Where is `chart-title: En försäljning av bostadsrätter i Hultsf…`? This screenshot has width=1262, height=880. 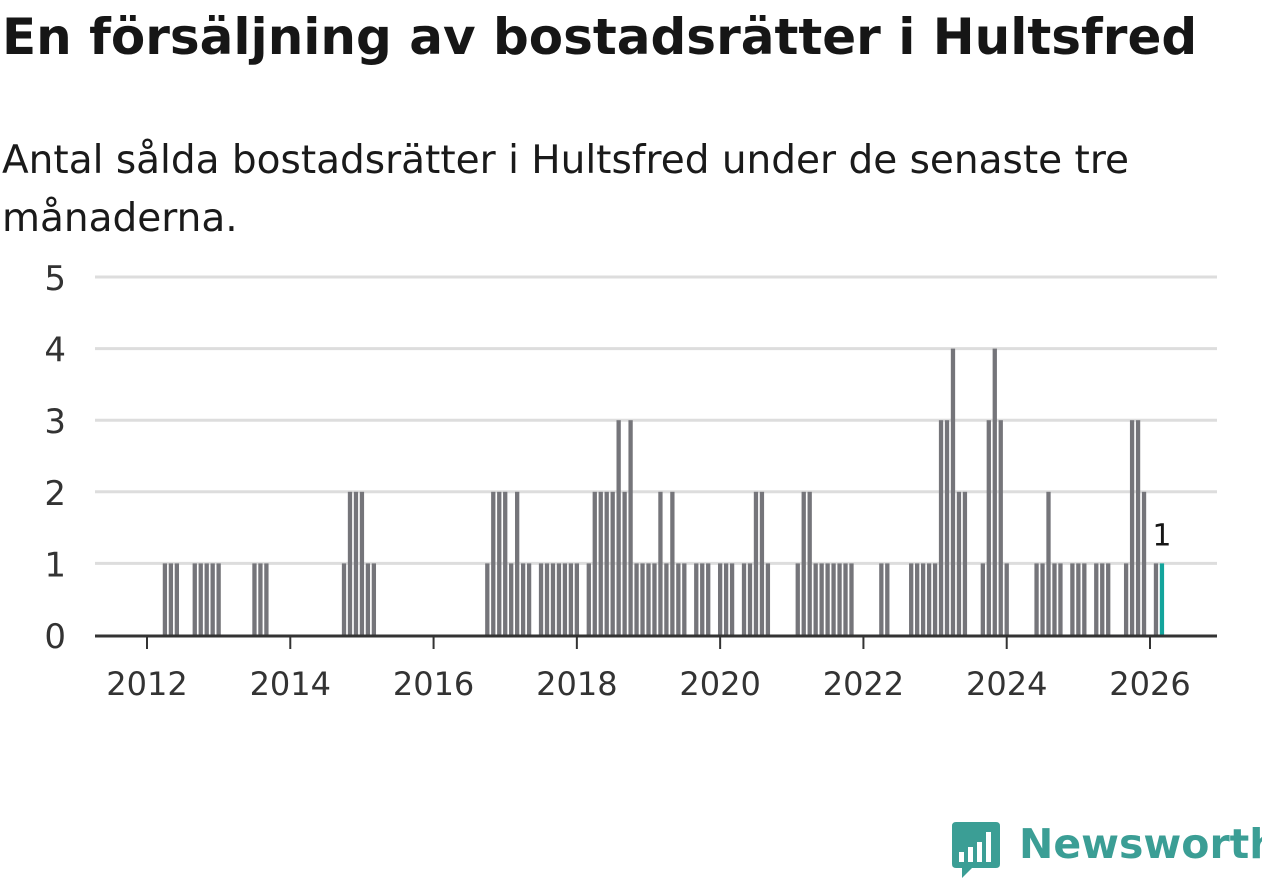 chart-title: En försäljning av bostadsrätter i Hultsf… is located at coordinates (600, 37).